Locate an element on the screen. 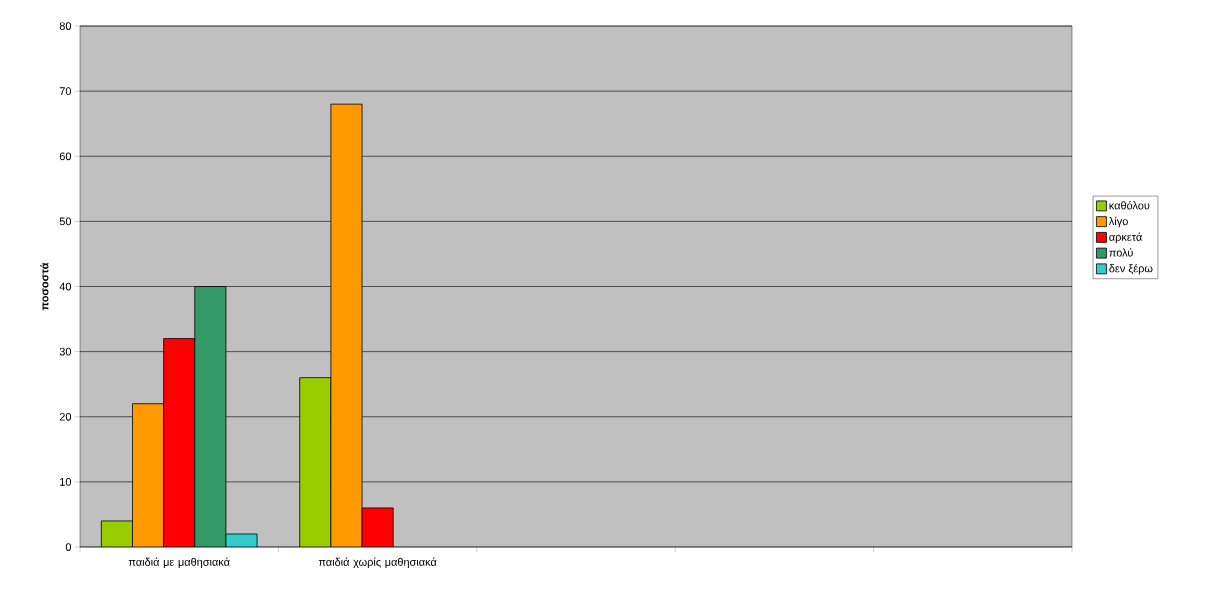 Image resolution: width=1212 pixels, height=616 pixels. y-tick-label: 50 is located at coordinates (65, 221).